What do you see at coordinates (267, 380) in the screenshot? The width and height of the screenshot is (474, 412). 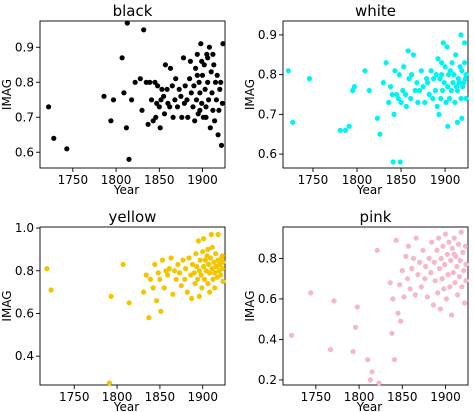 I see `y-tick-label: 0.2` at bounding box center [267, 380].